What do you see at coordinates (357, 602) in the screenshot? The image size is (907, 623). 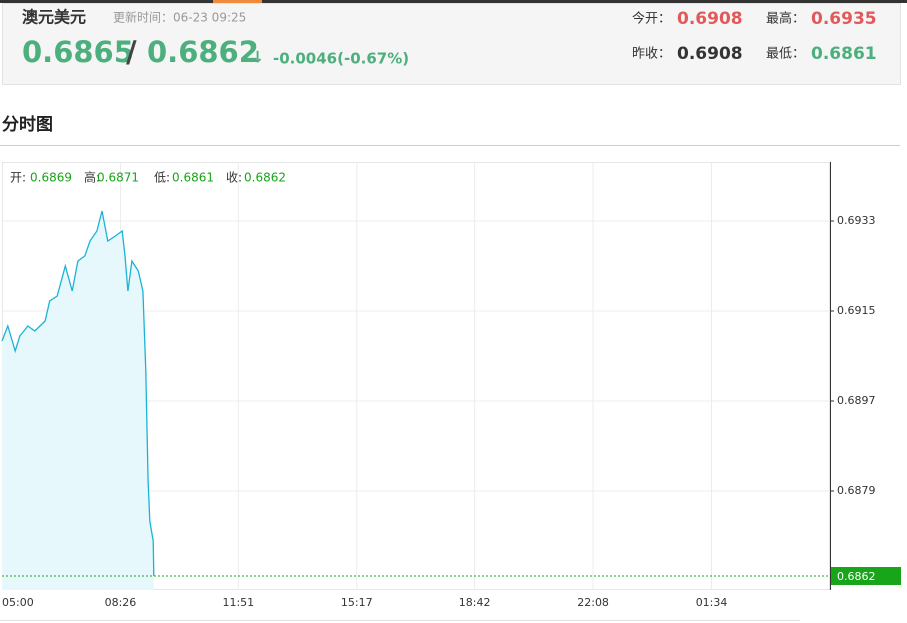 I see `x-tick-label: 15:17` at bounding box center [357, 602].